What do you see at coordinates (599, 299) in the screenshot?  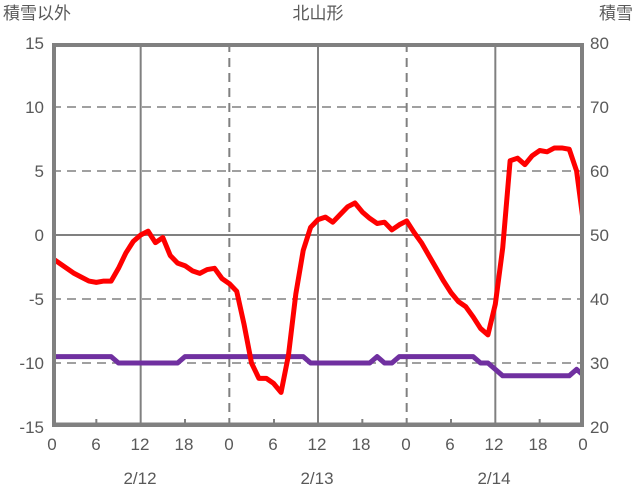 I see `ytick-right-4: 40` at bounding box center [599, 299].